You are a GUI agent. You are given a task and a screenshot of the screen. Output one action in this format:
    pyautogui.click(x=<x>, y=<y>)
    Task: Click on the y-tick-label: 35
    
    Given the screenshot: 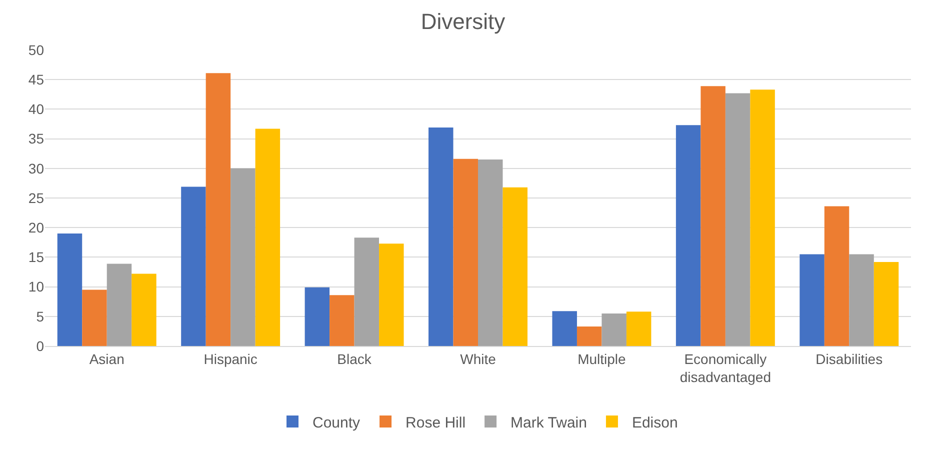 What is the action you would take?
    pyautogui.click(x=36, y=138)
    